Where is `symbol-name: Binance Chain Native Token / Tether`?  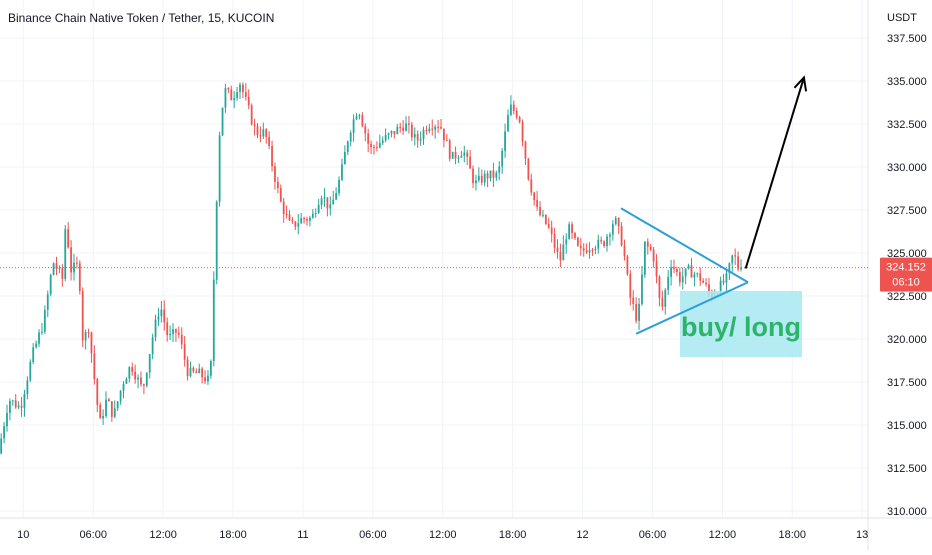
symbol-name: Binance Chain Native Token / Tether is located at coordinates (105, 18).